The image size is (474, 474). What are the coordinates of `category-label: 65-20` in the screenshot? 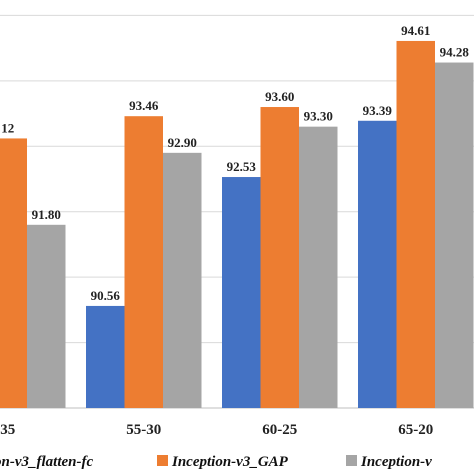 It's located at (415, 430).